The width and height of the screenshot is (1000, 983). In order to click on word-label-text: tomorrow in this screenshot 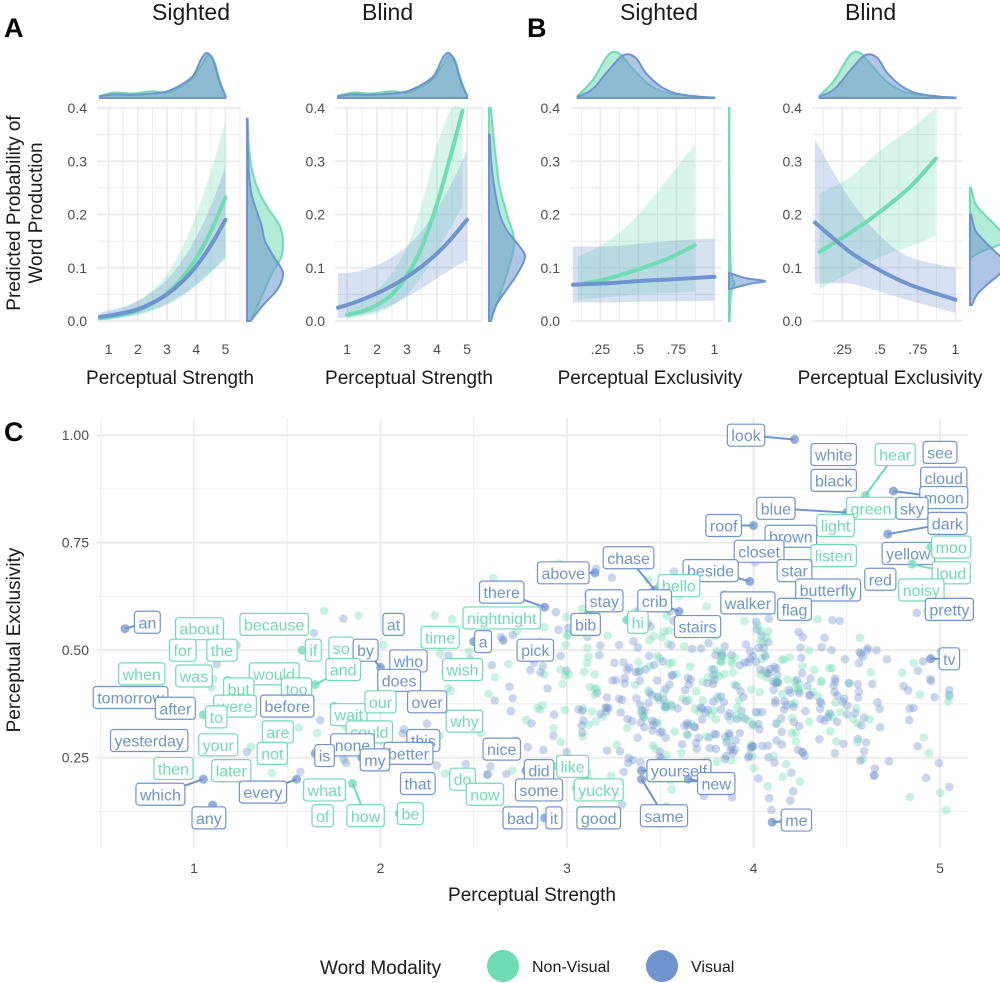, I will do `click(130, 699)`.